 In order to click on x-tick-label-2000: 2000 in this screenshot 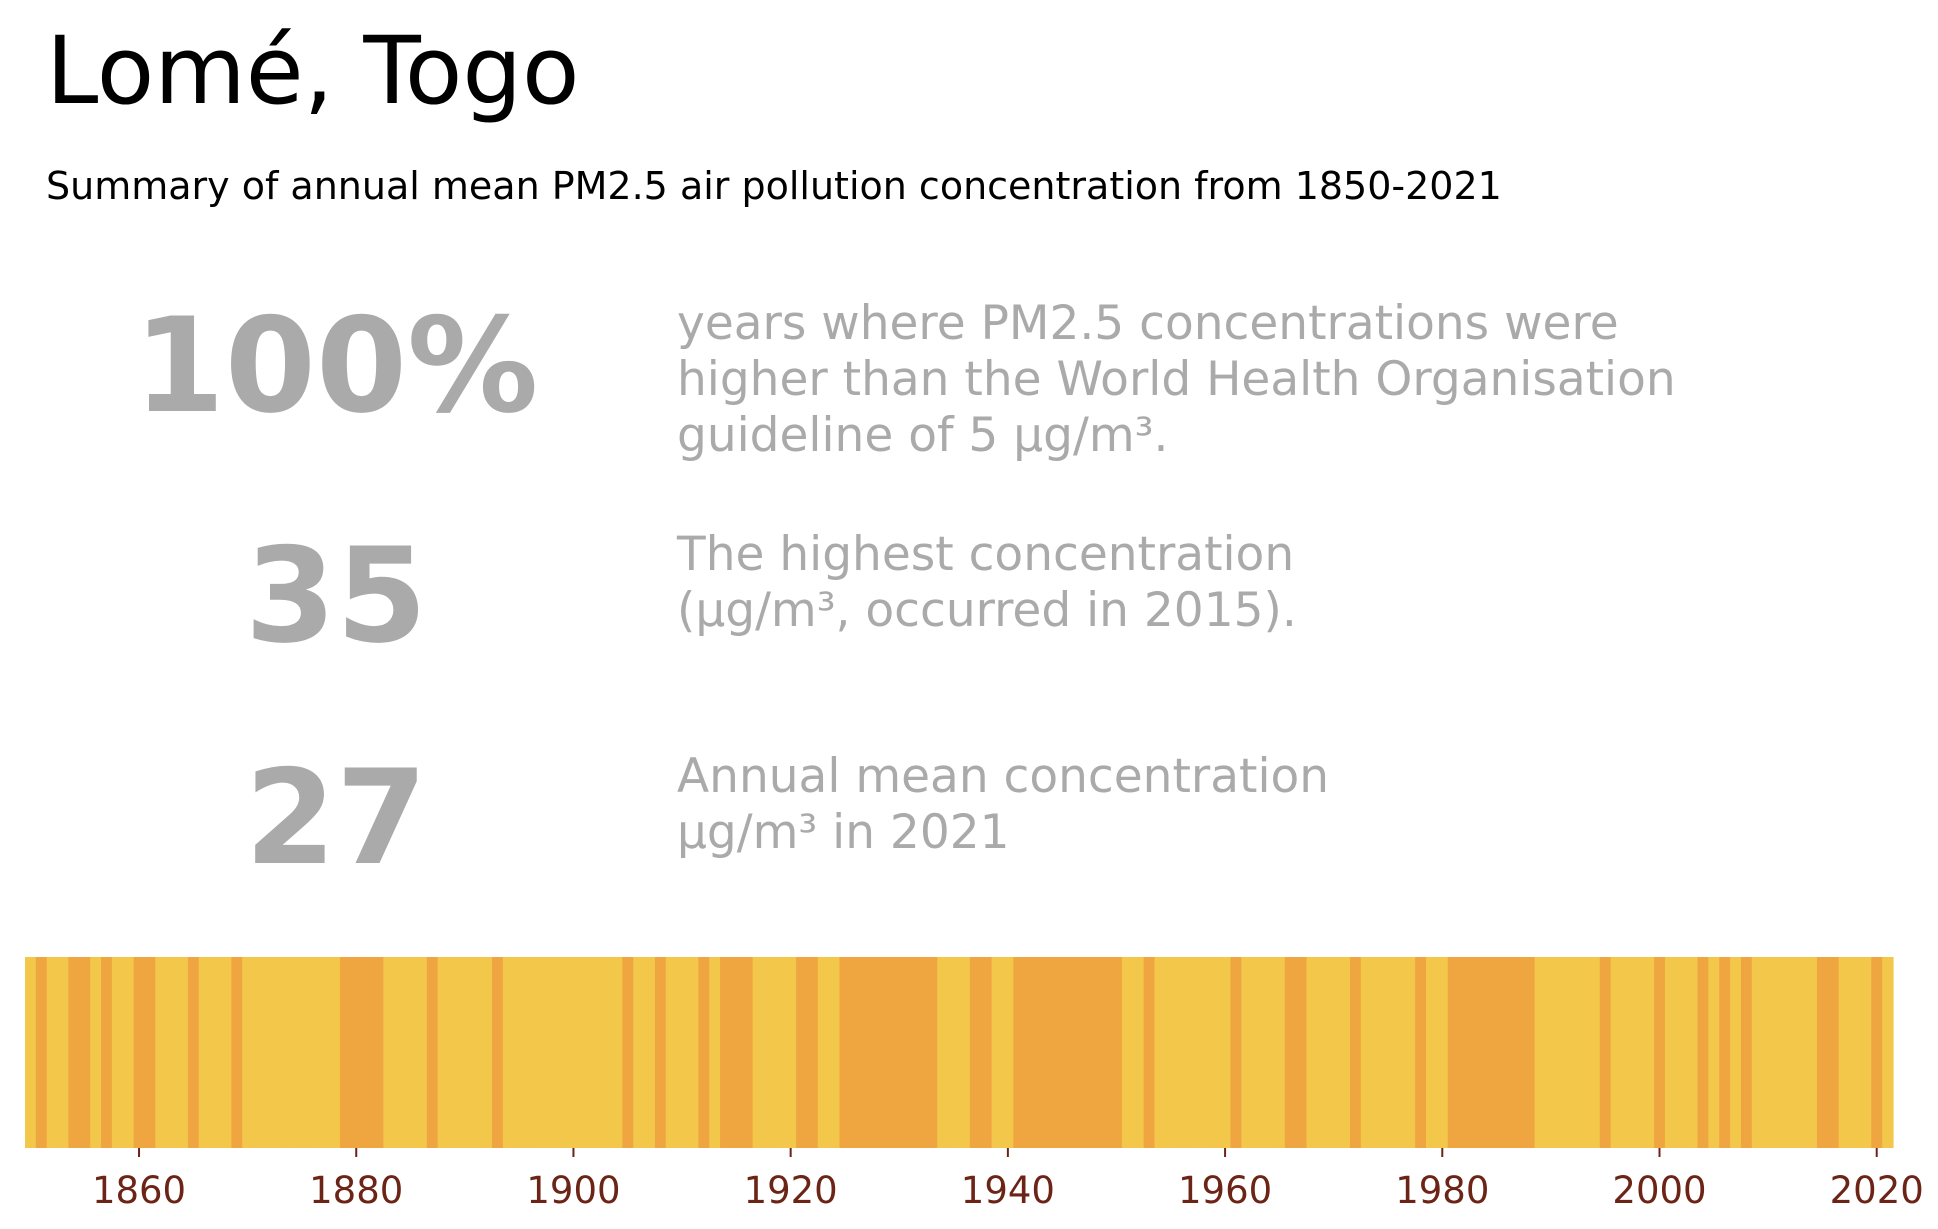, I will do `click(1659, 1190)`.